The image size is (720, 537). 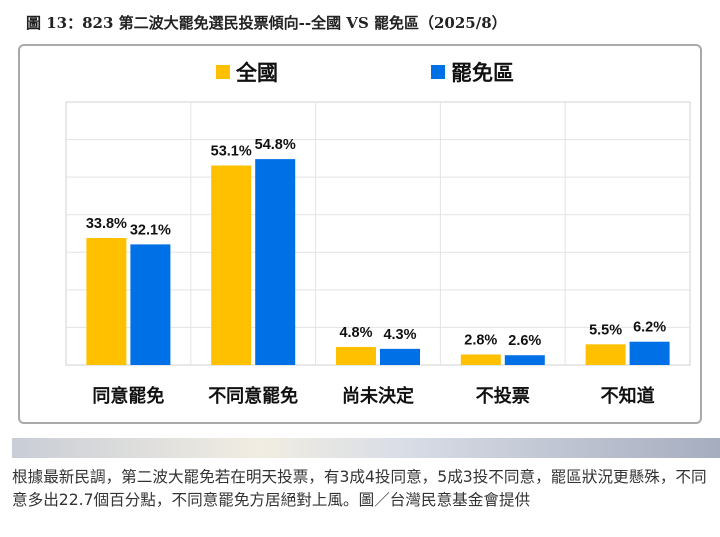 I want to click on data-label: 2.8%, so click(x=480, y=340).